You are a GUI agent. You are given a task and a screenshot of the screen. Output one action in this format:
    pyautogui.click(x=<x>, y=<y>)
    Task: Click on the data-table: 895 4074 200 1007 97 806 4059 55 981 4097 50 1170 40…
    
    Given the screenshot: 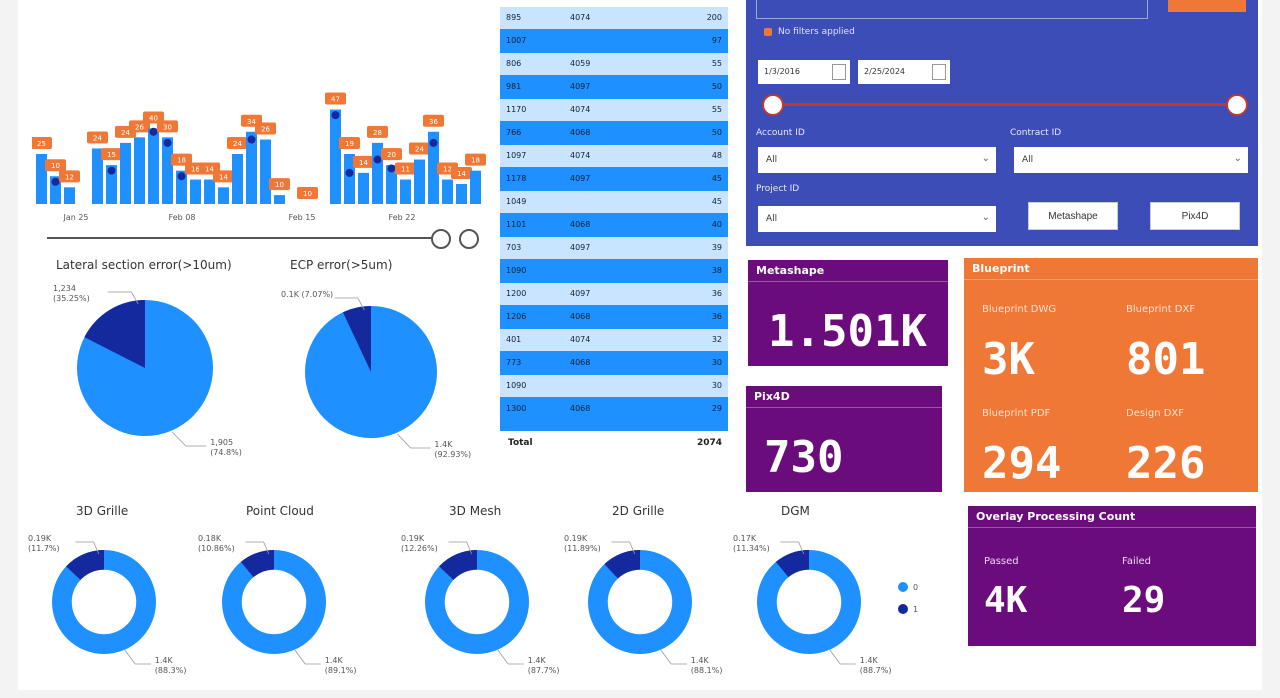 What is the action you would take?
    pyautogui.click(x=614, y=219)
    